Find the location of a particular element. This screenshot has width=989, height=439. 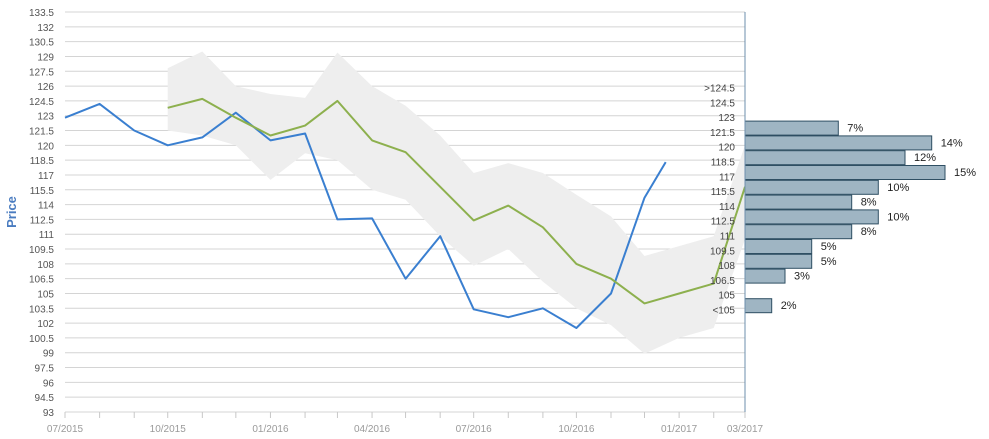

y-tick-label: 112.5 is located at coordinates (42, 220).